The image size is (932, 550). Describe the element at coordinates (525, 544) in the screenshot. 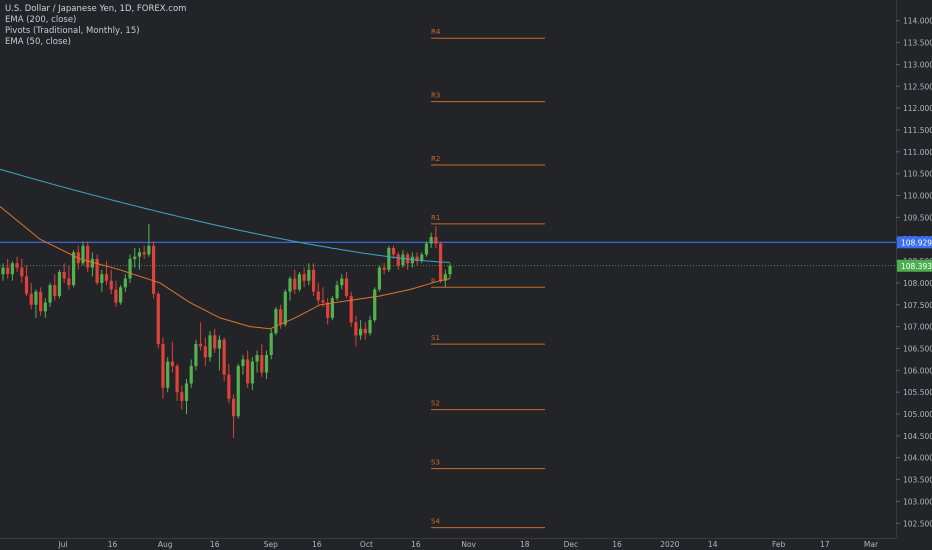

I see `x-tick-label: 18` at that location.